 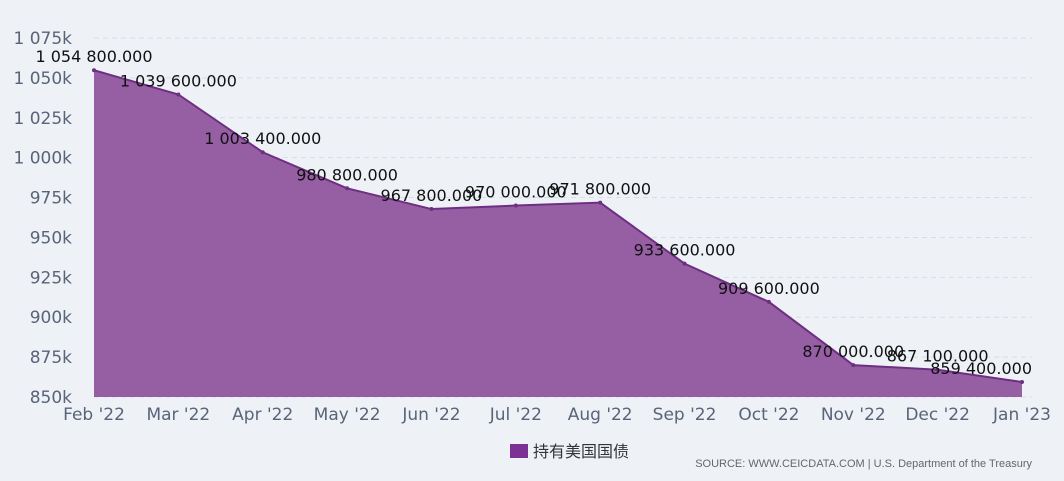 I want to click on data-label: 1 039 600.000, so click(x=178, y=80).